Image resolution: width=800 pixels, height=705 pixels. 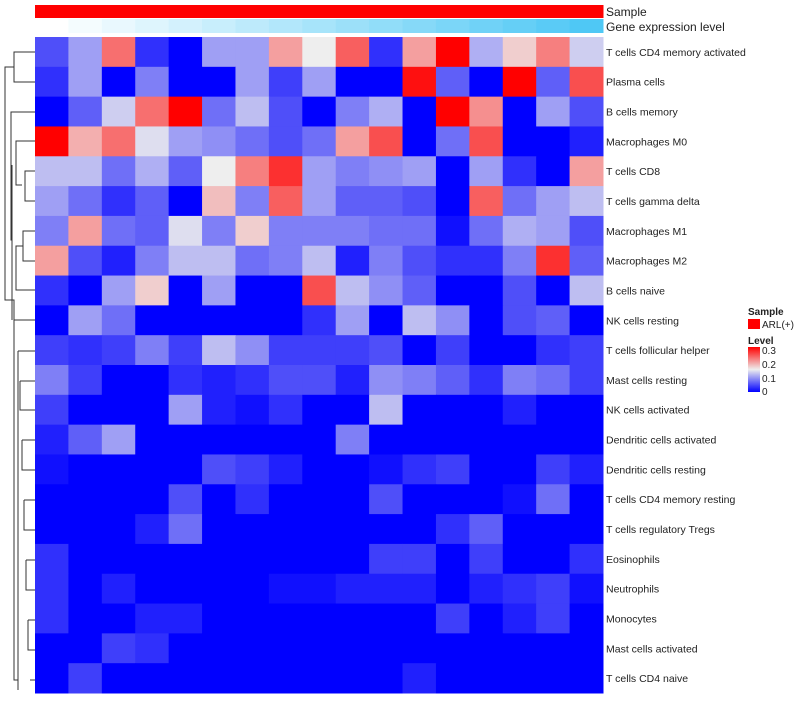 What do you see at coordinates (656, 470) in the screenshot?
I see `row-label: Dendritic cells resting` at bounding box center [656, 470].